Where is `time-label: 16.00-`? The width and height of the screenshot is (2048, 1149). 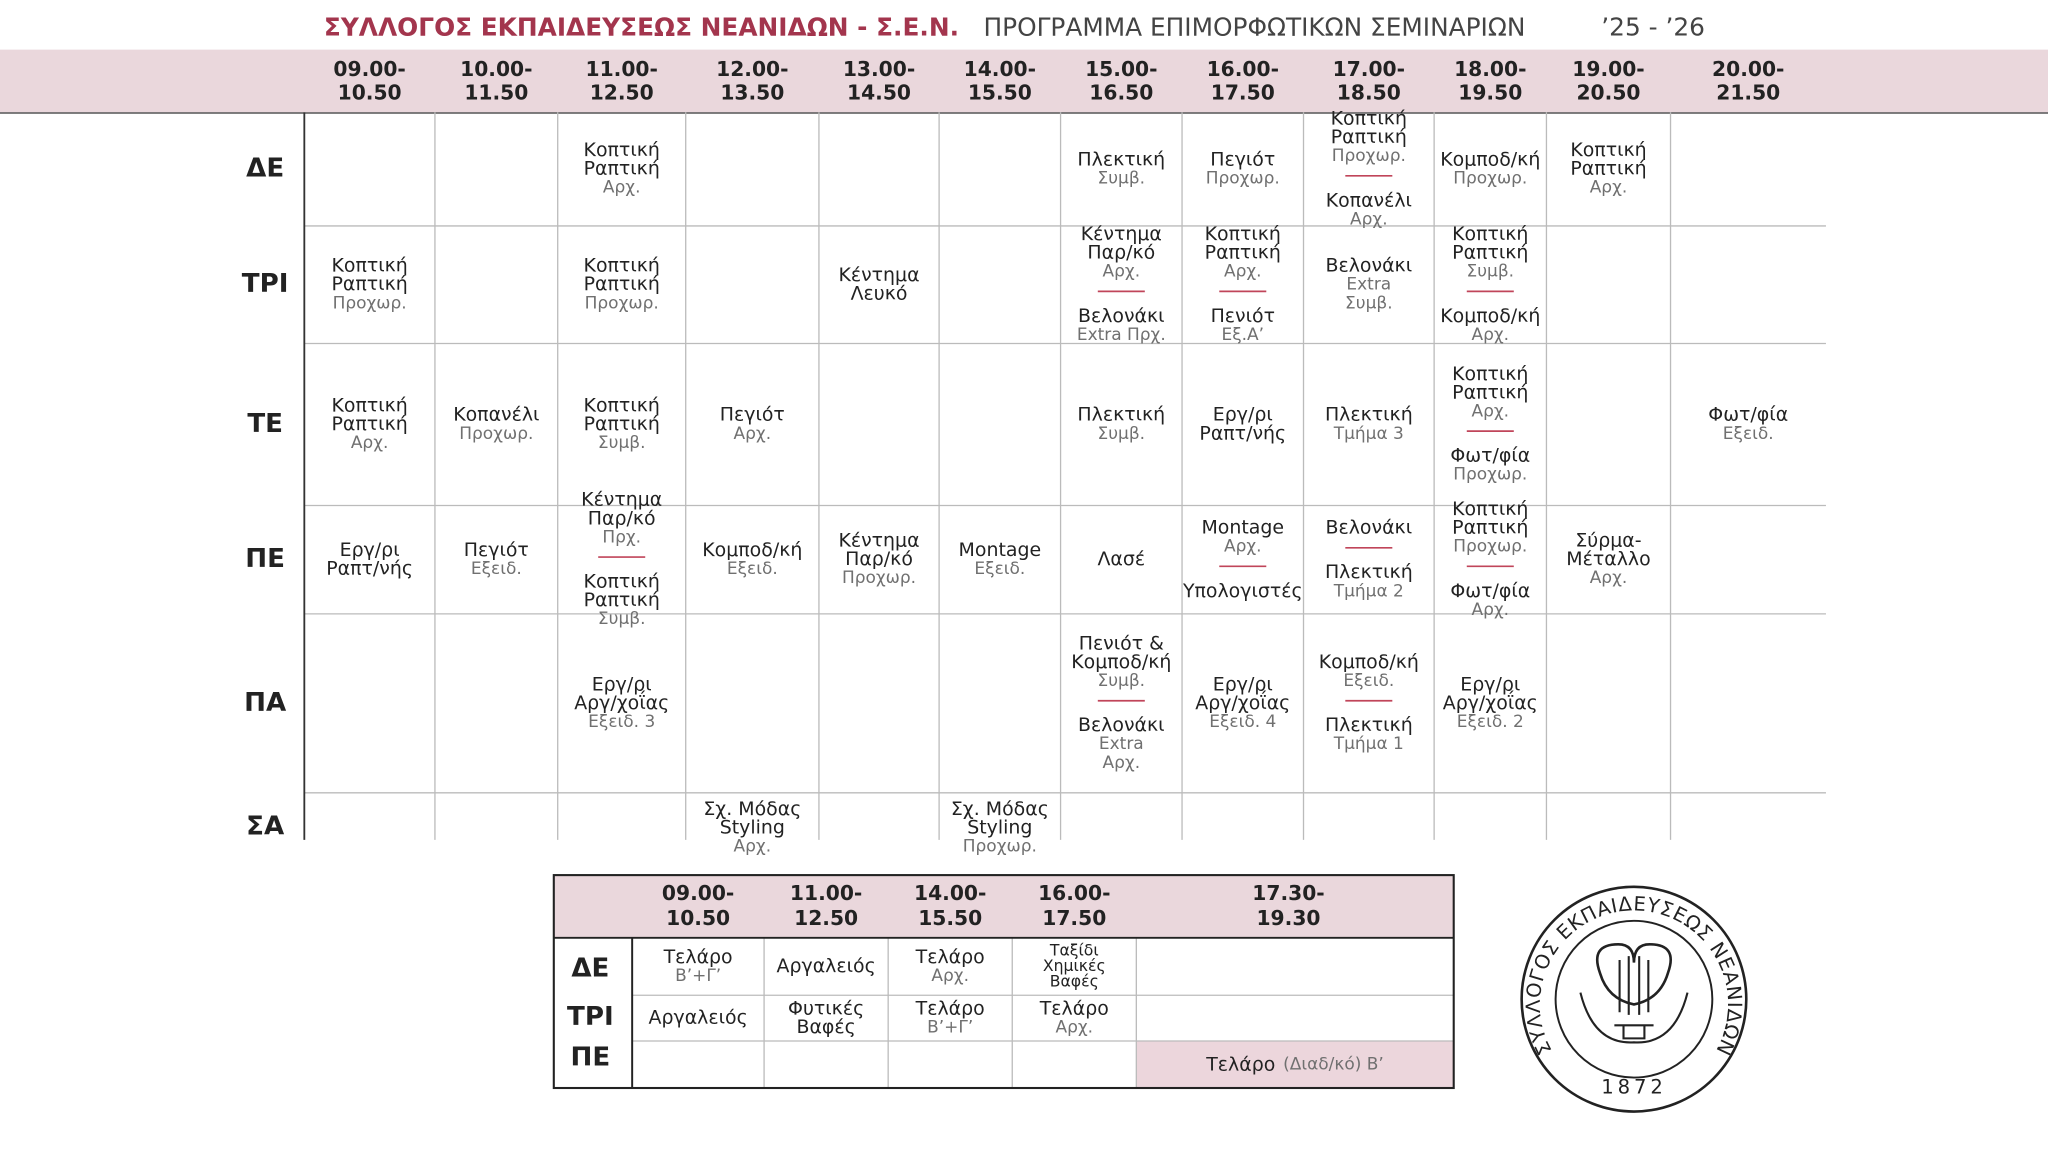 time-label: 16.00- is located at coordinates (1243, 69).